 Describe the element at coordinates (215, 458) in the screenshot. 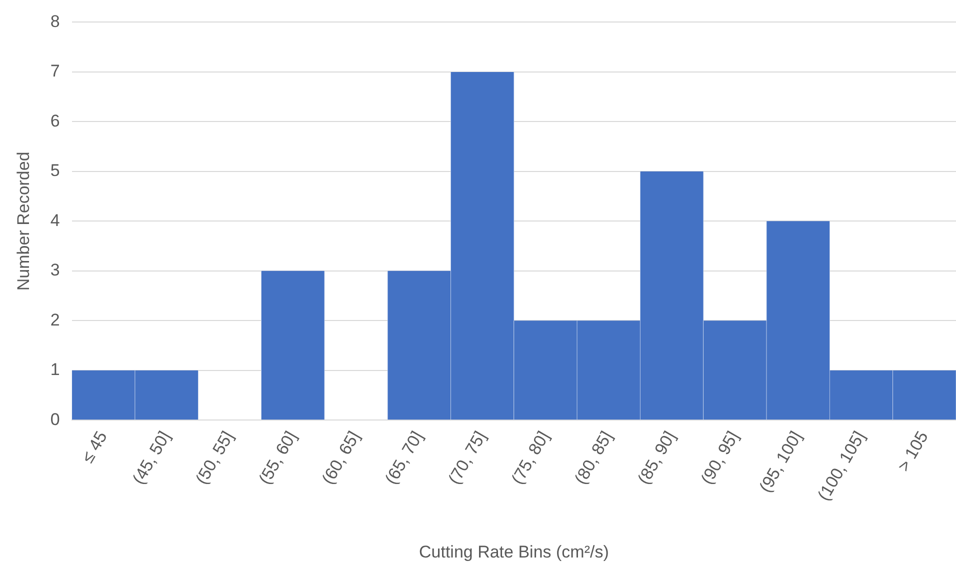

I see `x-tick-label: (50, 55]` at that location.